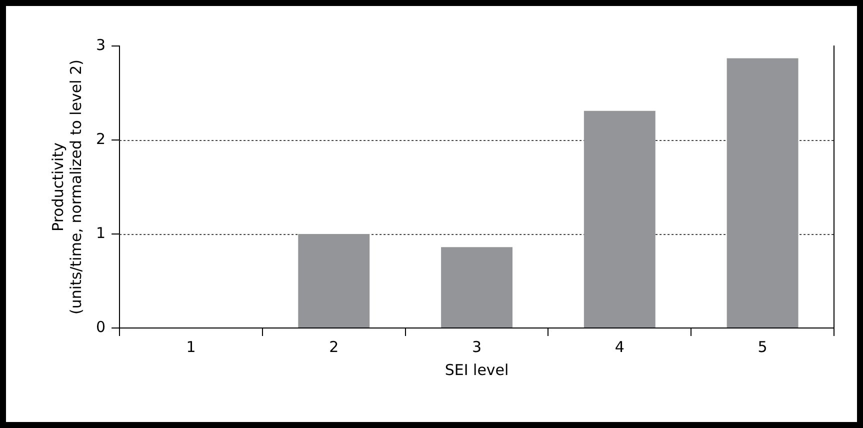  What do you see at coordinates (101, 327) in the screenshot?
I see `y-tick-label: 0` at bounding box center [101, 327].